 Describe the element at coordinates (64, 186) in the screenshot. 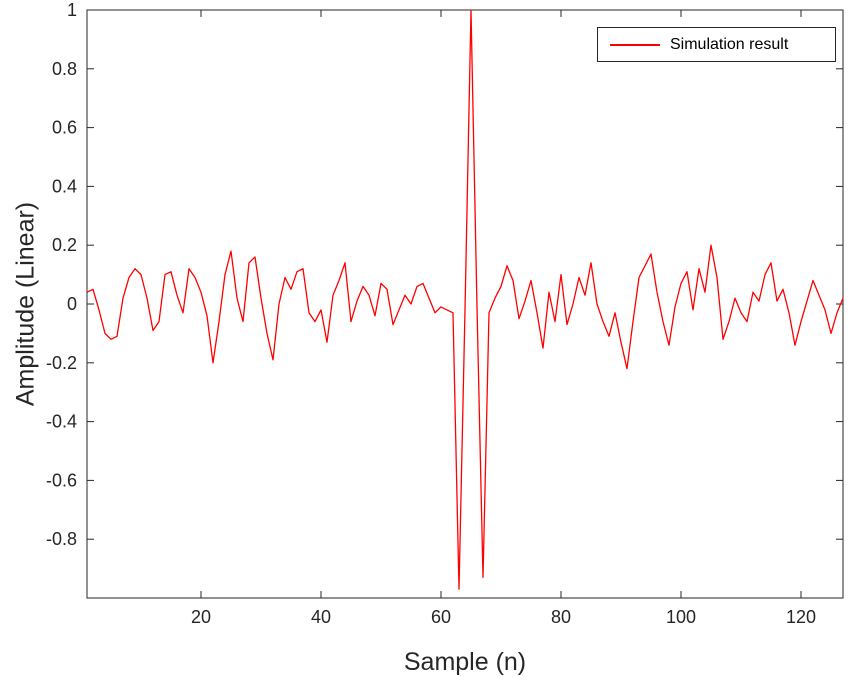

I see `y-tick-label: 0.4` at that location.